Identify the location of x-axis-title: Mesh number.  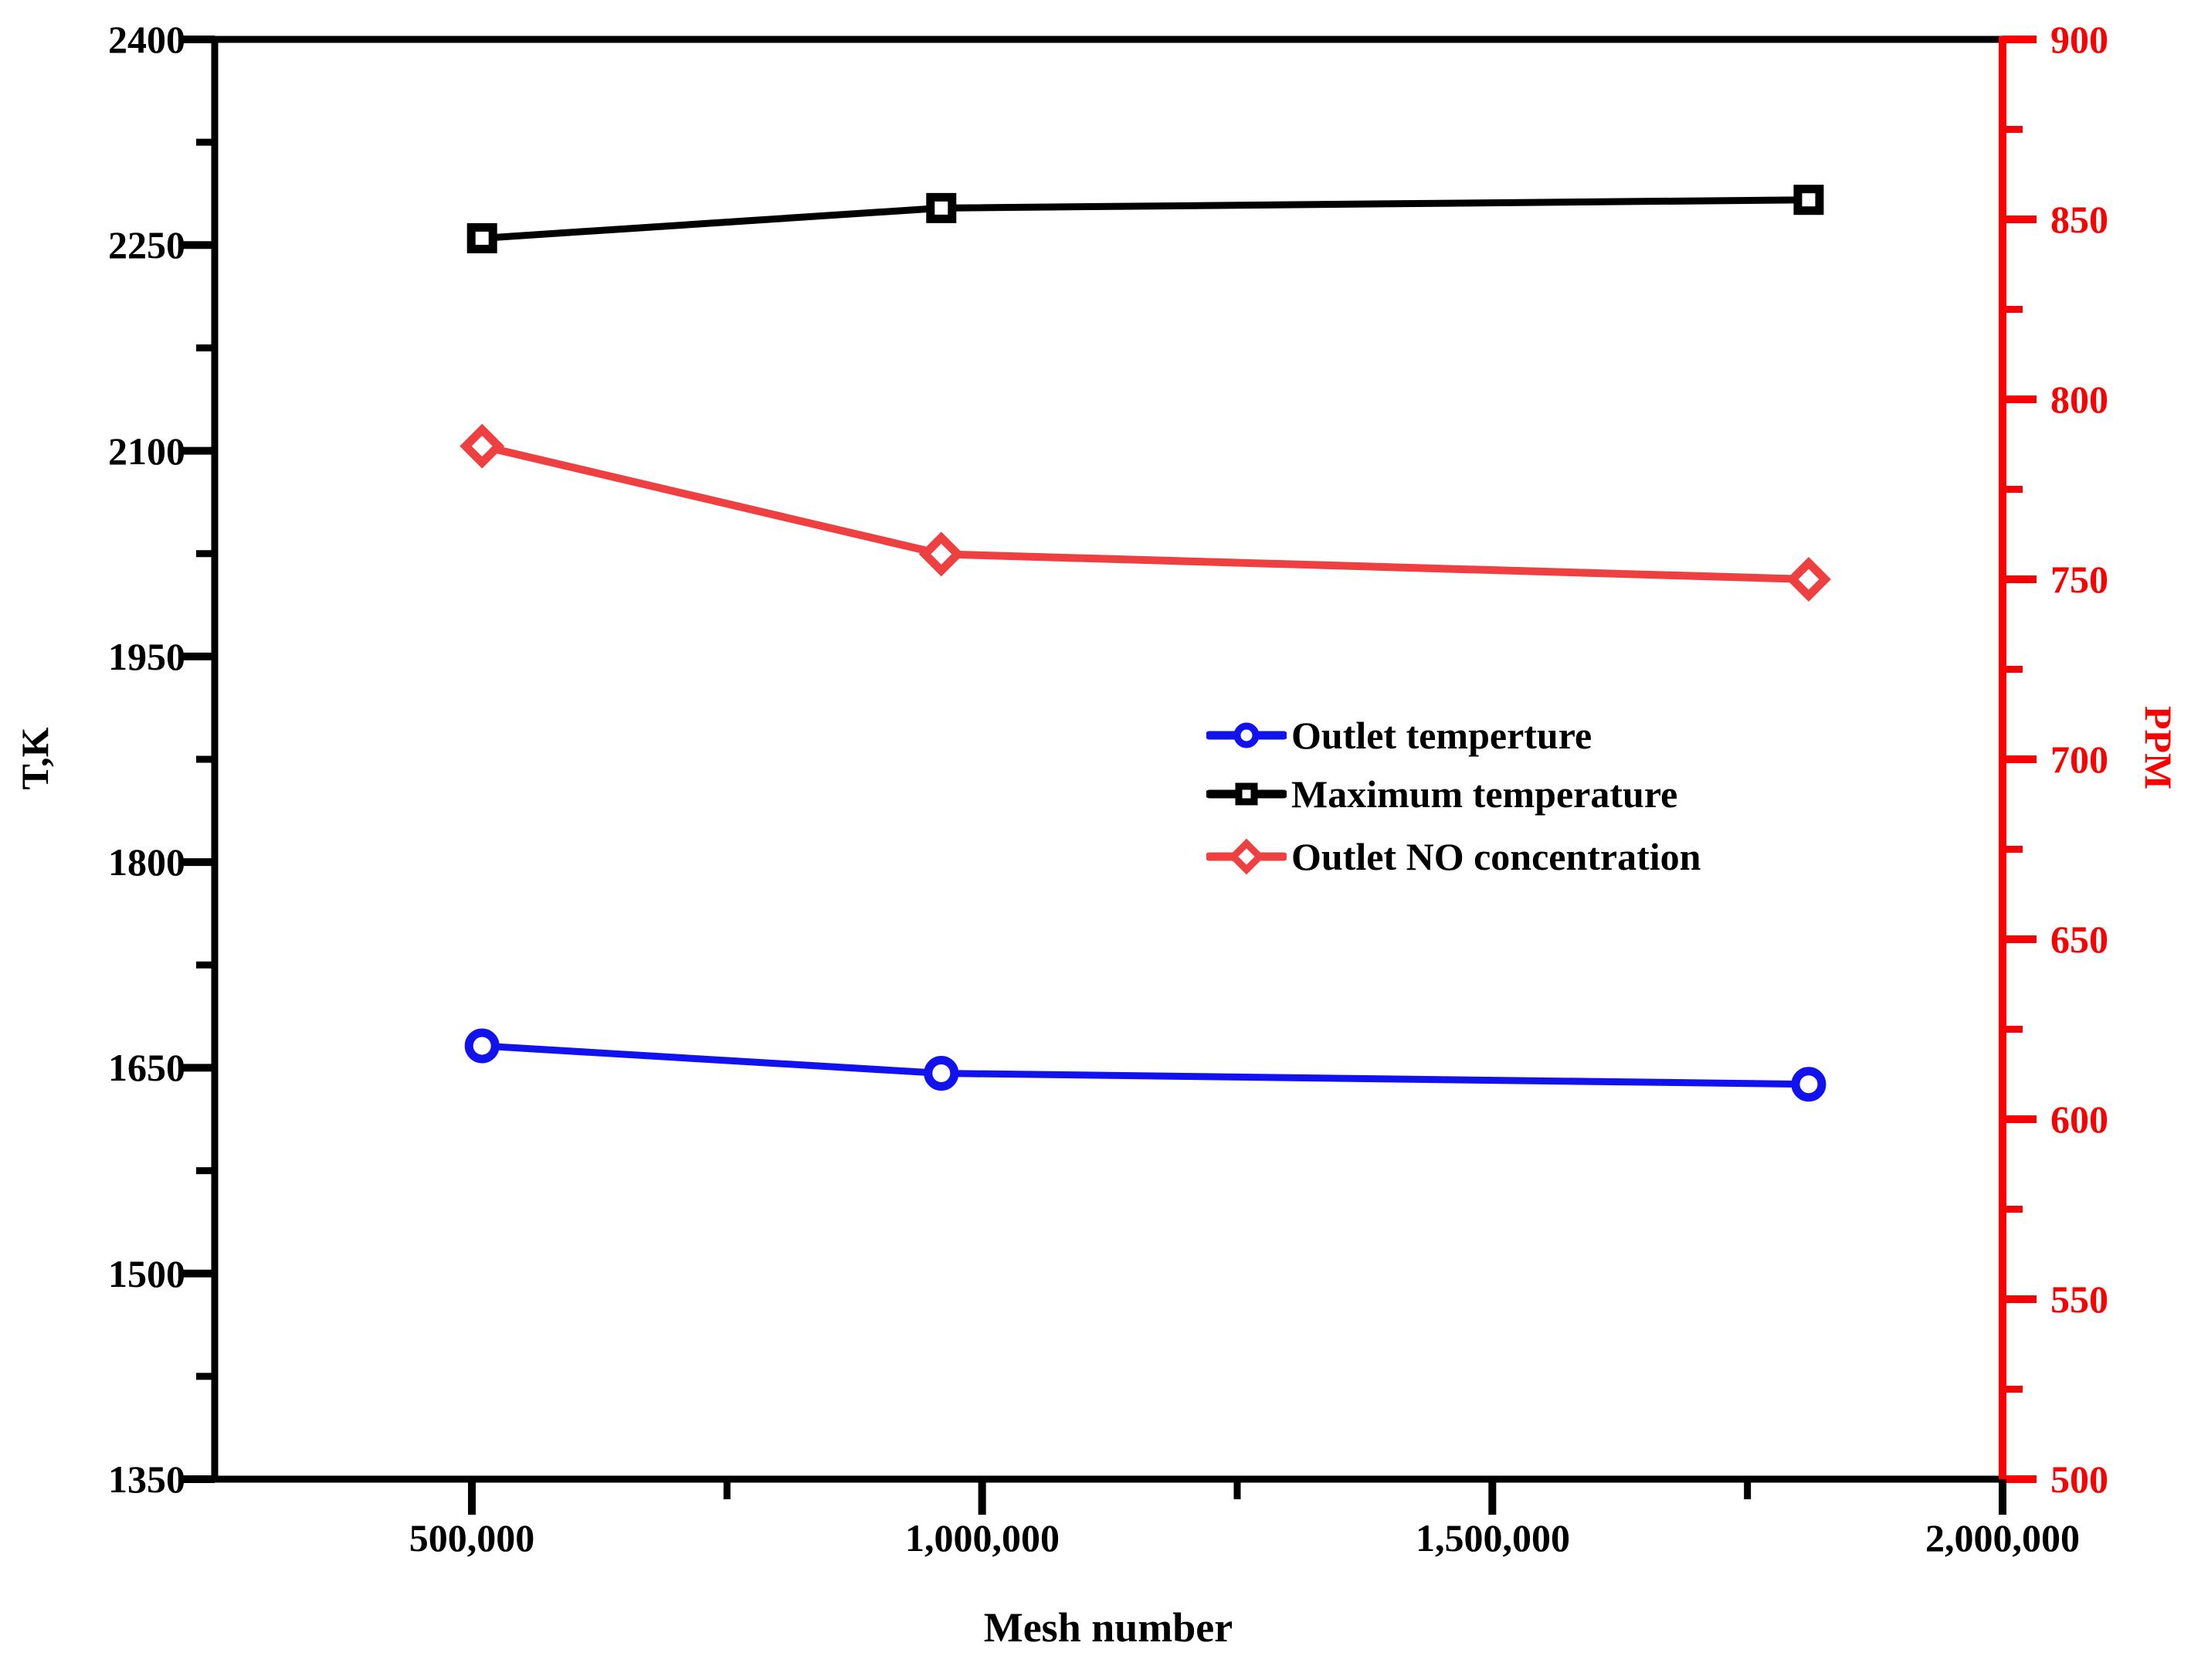
(1108, 1627).